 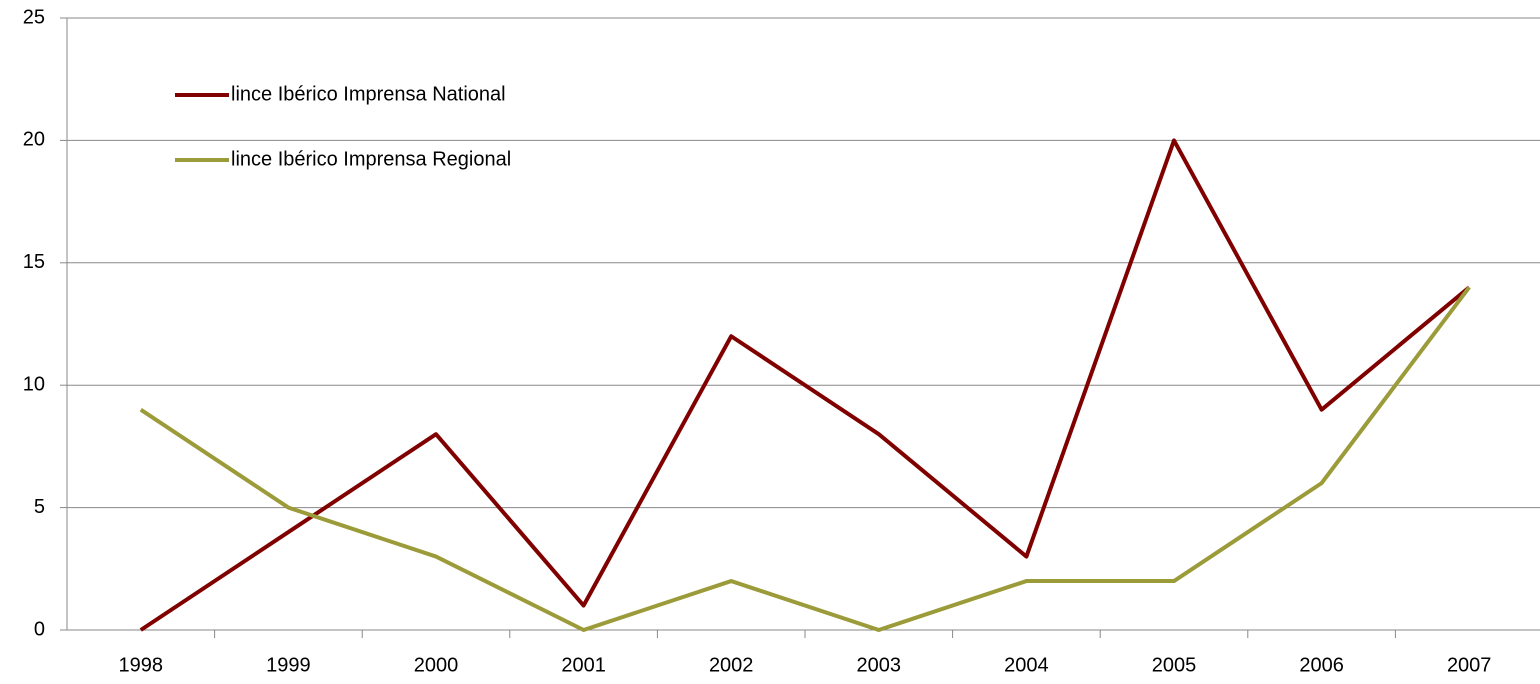 I want to click on legend-label: lince Ibérico Imprensa National, so click(x=368, y=94).